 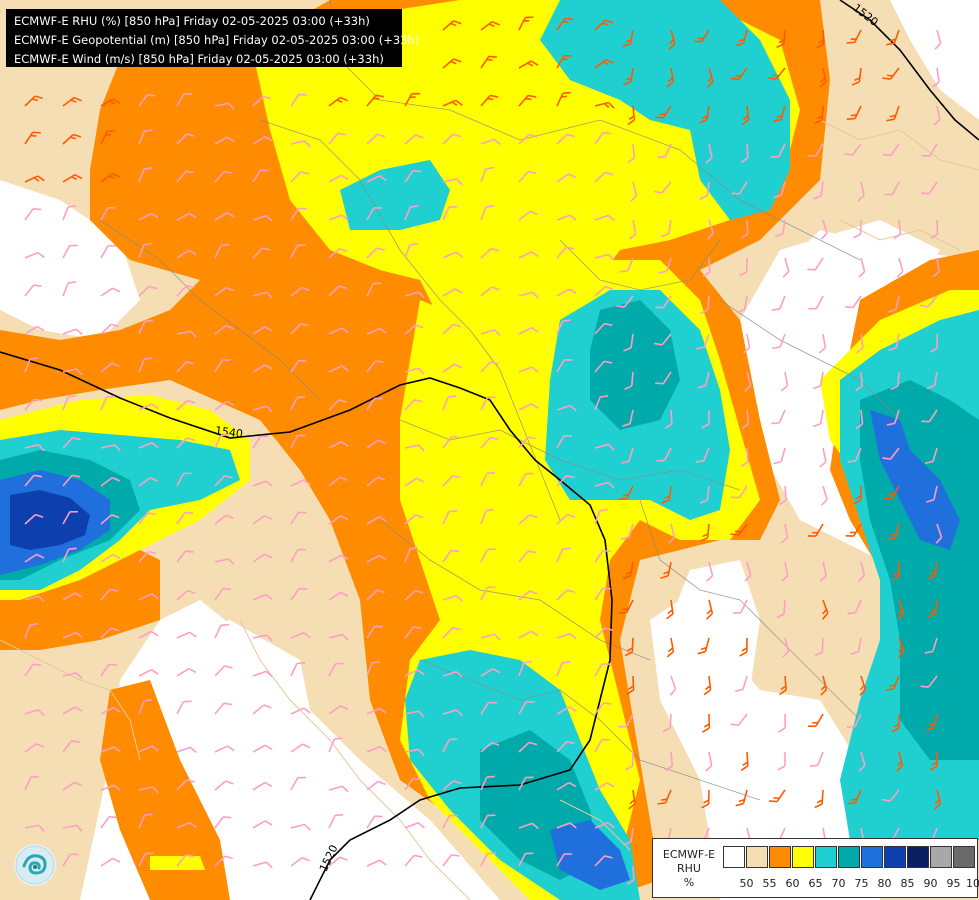 What do you see at coordinates (769, 883) in the screenshot?
I see `legend-tick-label: 55` at bounding box center [769, 883].